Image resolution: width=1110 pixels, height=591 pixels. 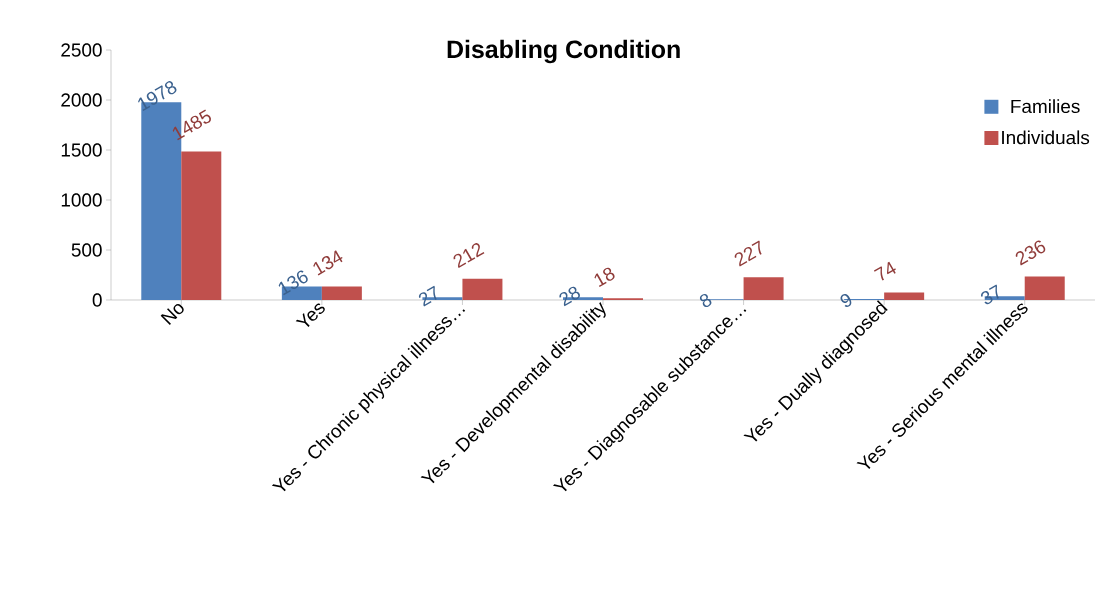 I want to click on data-label: 136, so click(x=293, y=283).